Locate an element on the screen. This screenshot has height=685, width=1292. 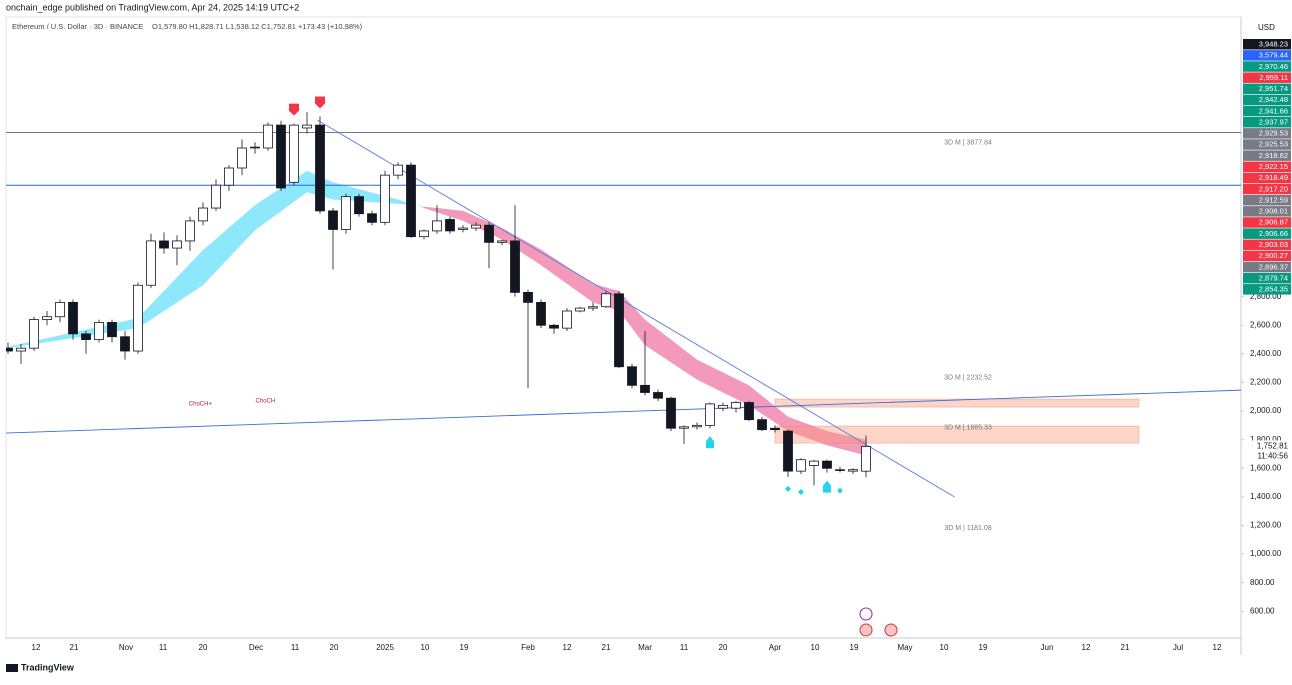
x-tick-label: Jul is located at coordinates (1178, 647).